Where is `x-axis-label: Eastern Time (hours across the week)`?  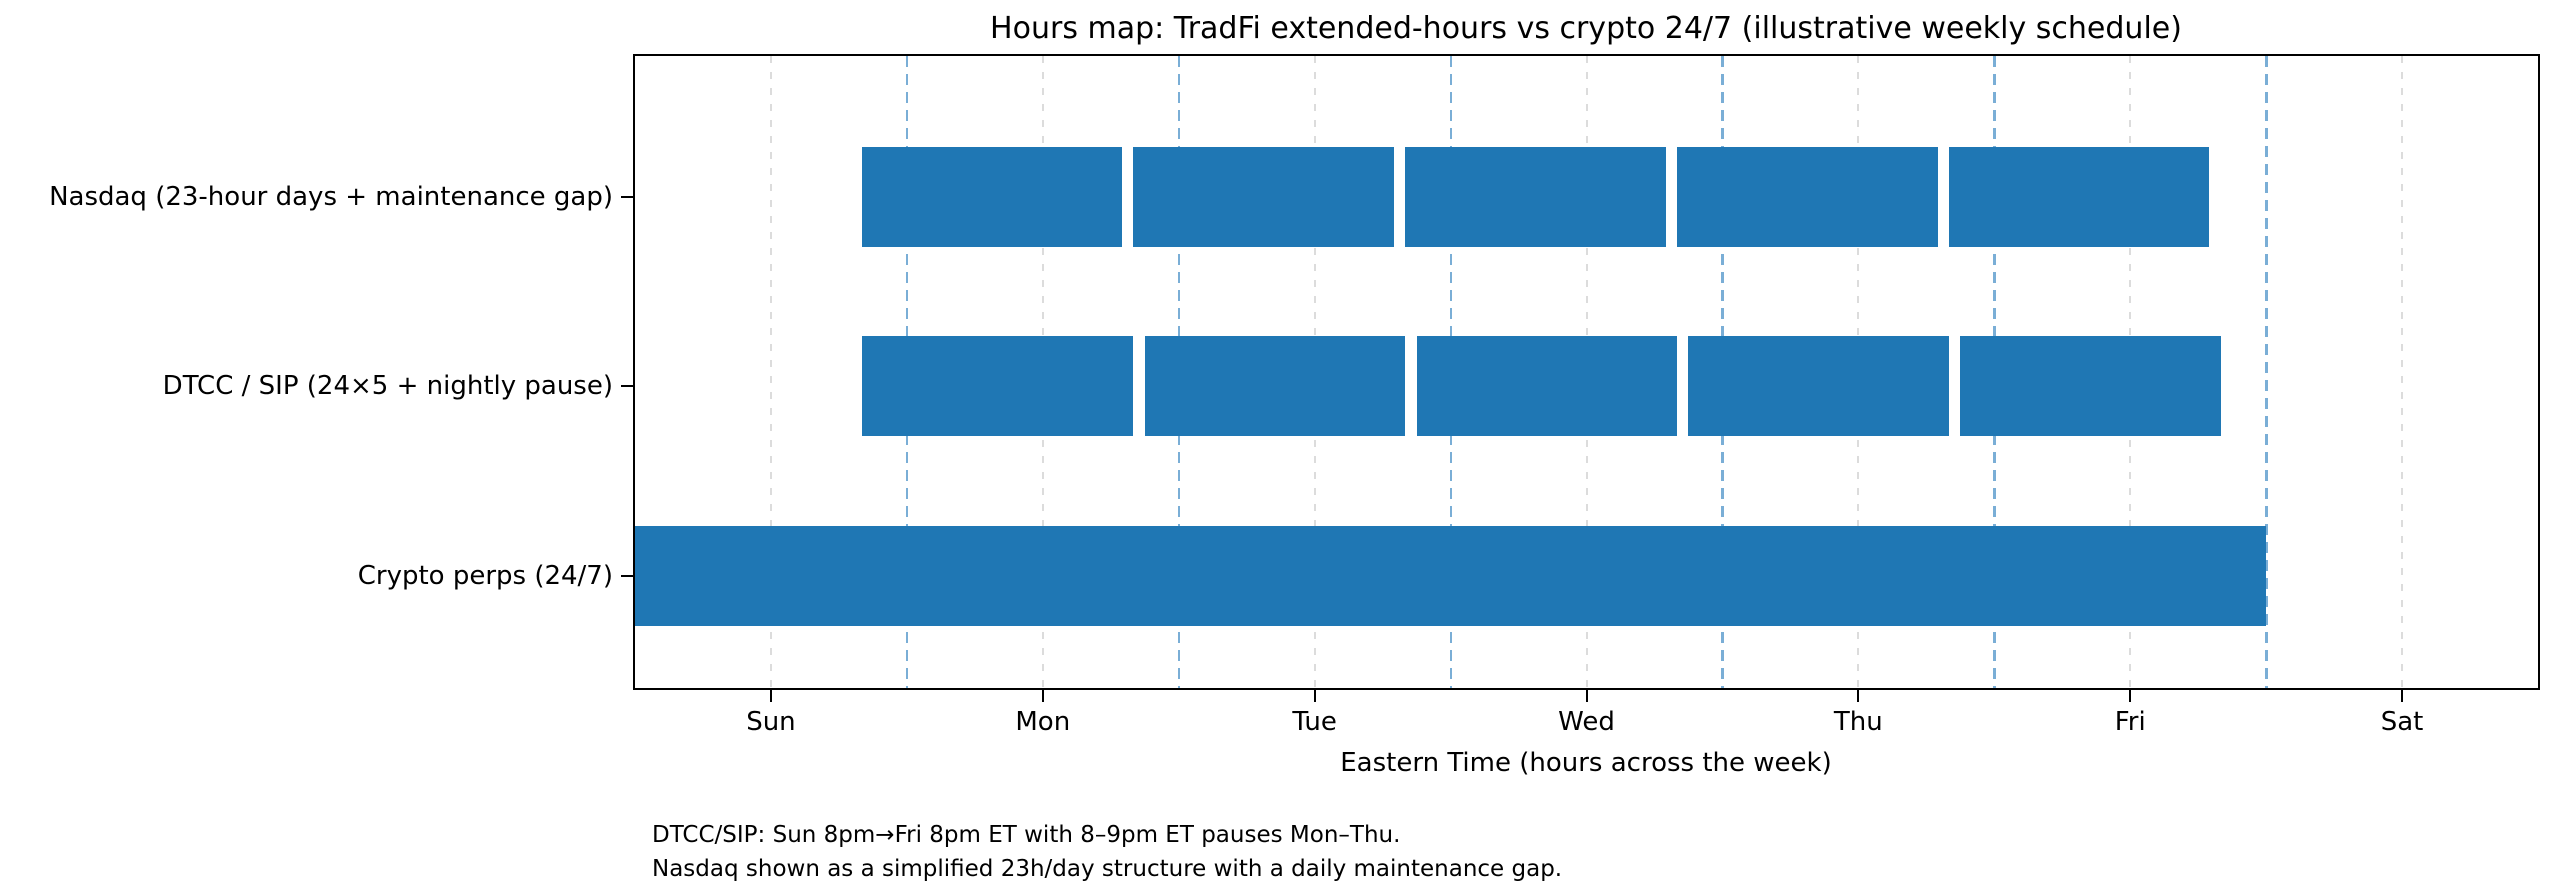 x-axis-label: Eastern Time (hours across the week) is located at coordinates (1586, 763).